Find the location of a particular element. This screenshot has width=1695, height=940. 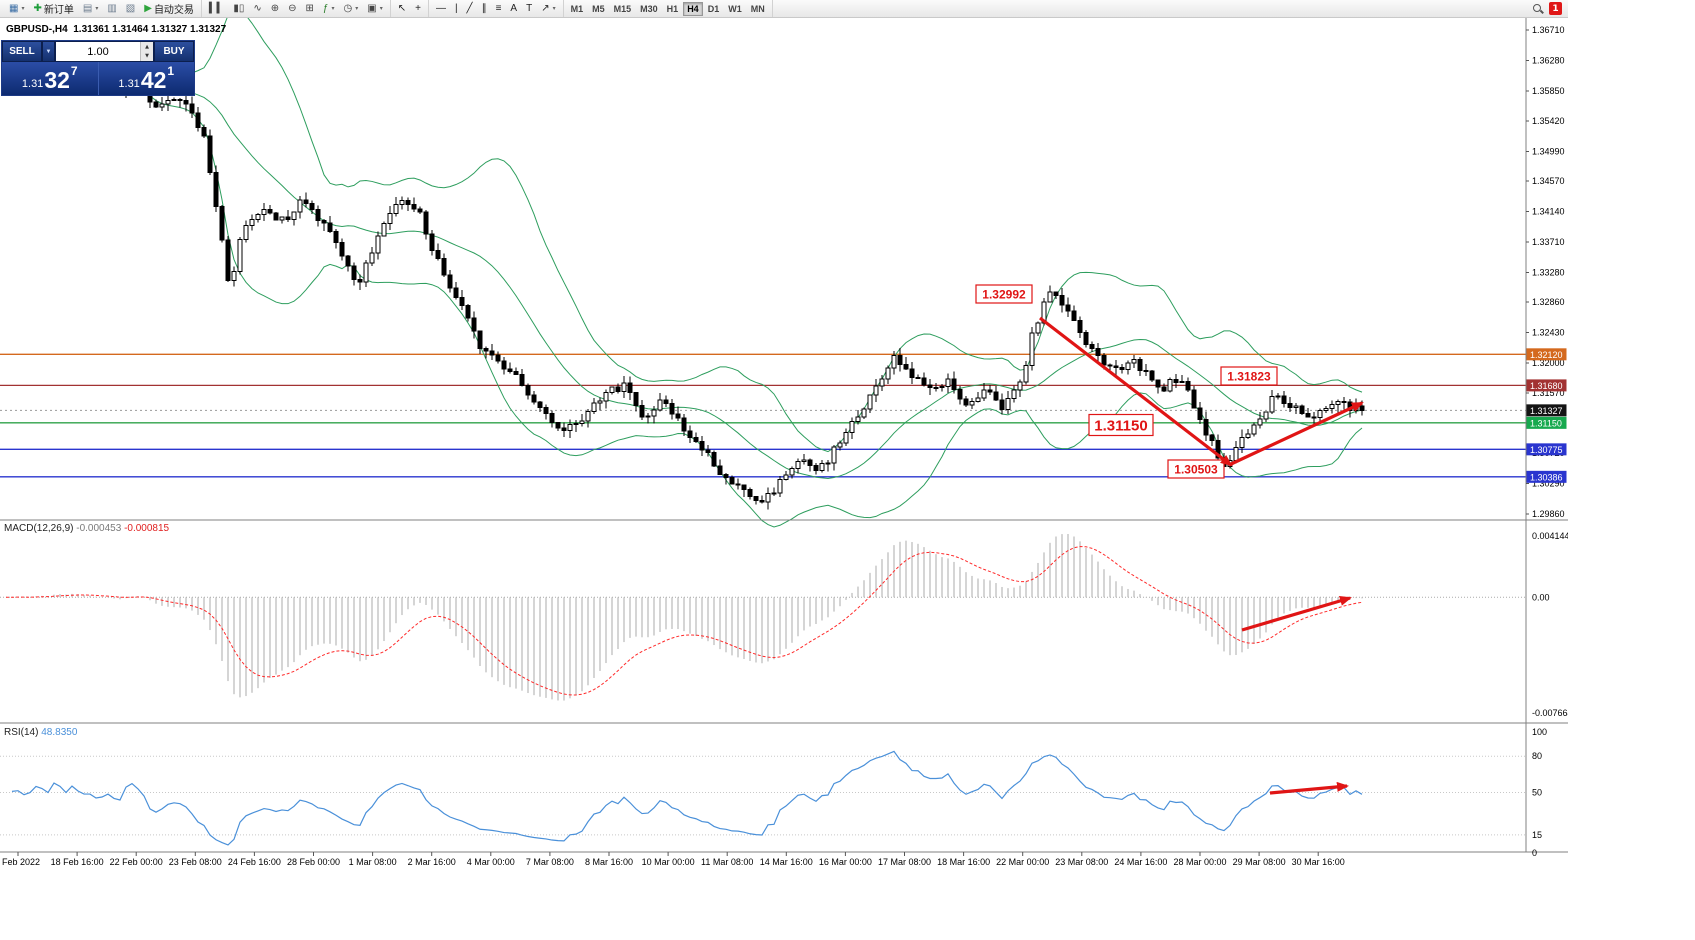

candlestick-chart-button: ▮▯ is located at coordinates (238, 8).